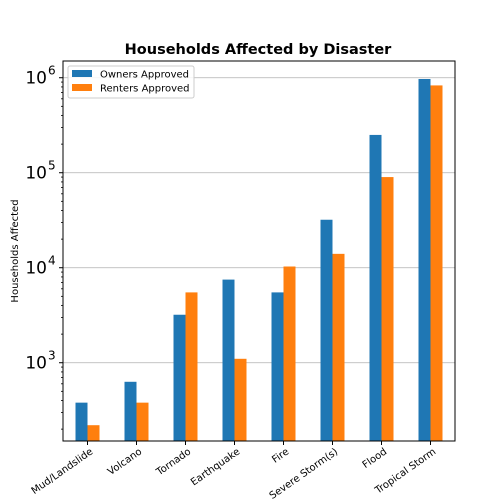 This screenshot has width=504, height=504. Describe the element at coordinates (144, 75) in the screenshot. I see `legend-label: Owners Approved` at that location.